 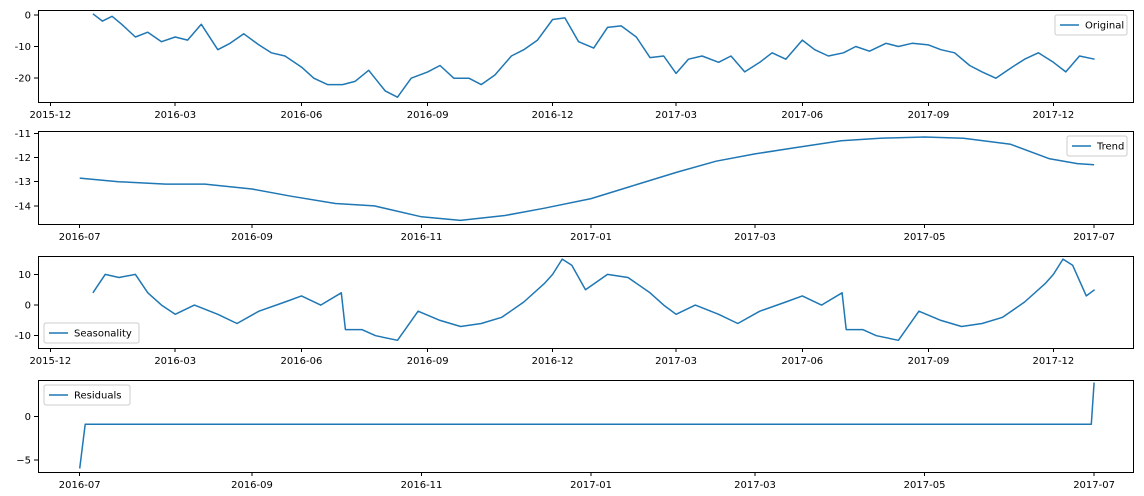 What do you see at coordinates (925, 485) in the screenshot?
I see `residuals-x-tick-label: 2017-05` at bounding box center [925, 485].